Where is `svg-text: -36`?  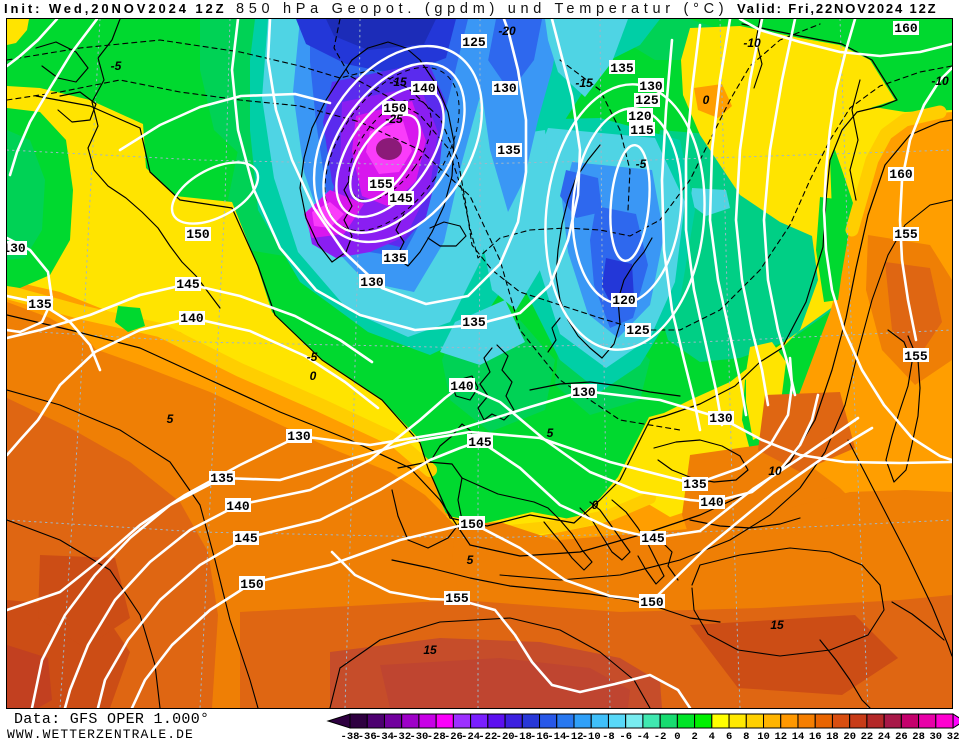
svg-text: -36 is located at coordinates (367, 736).